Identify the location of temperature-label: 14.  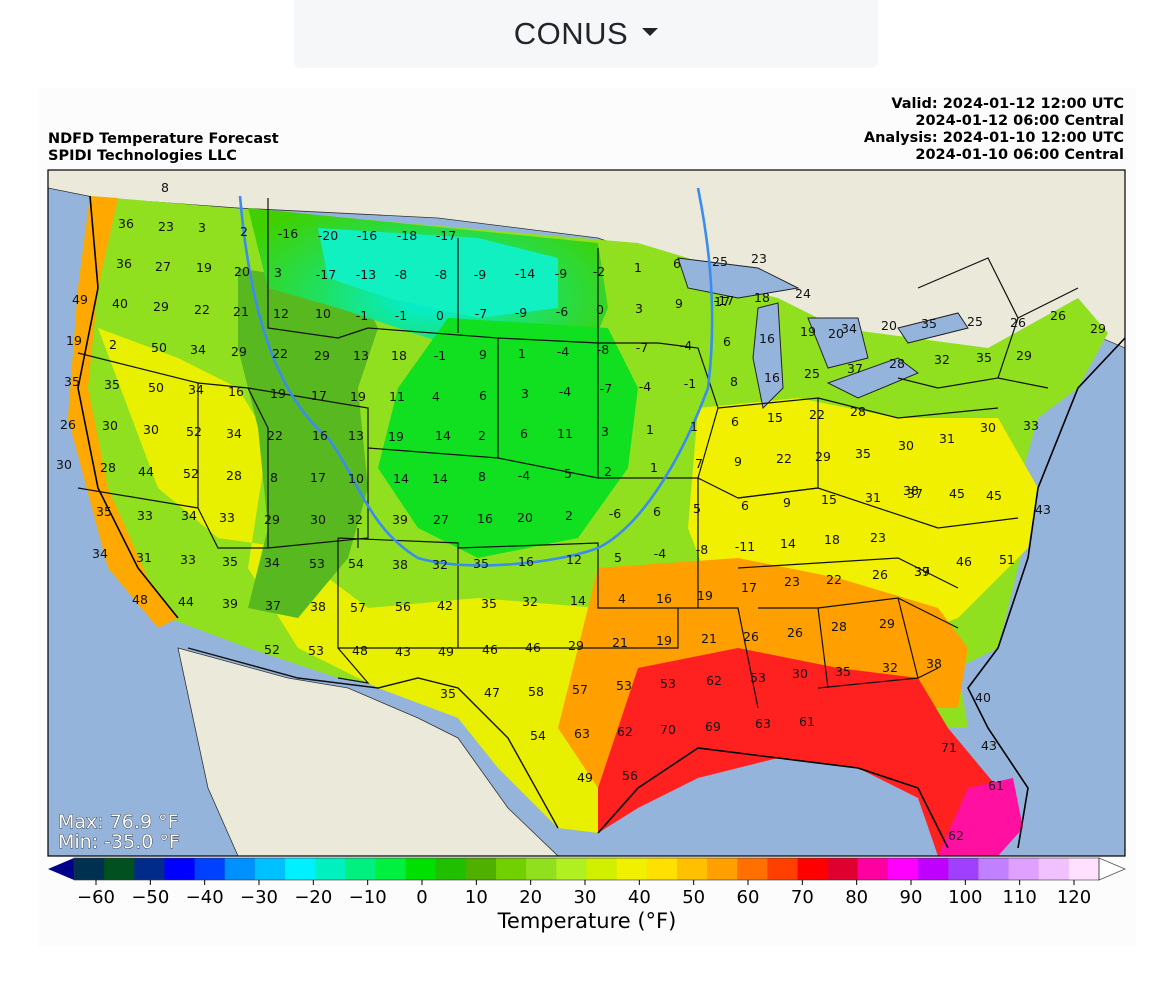
(578, 600).